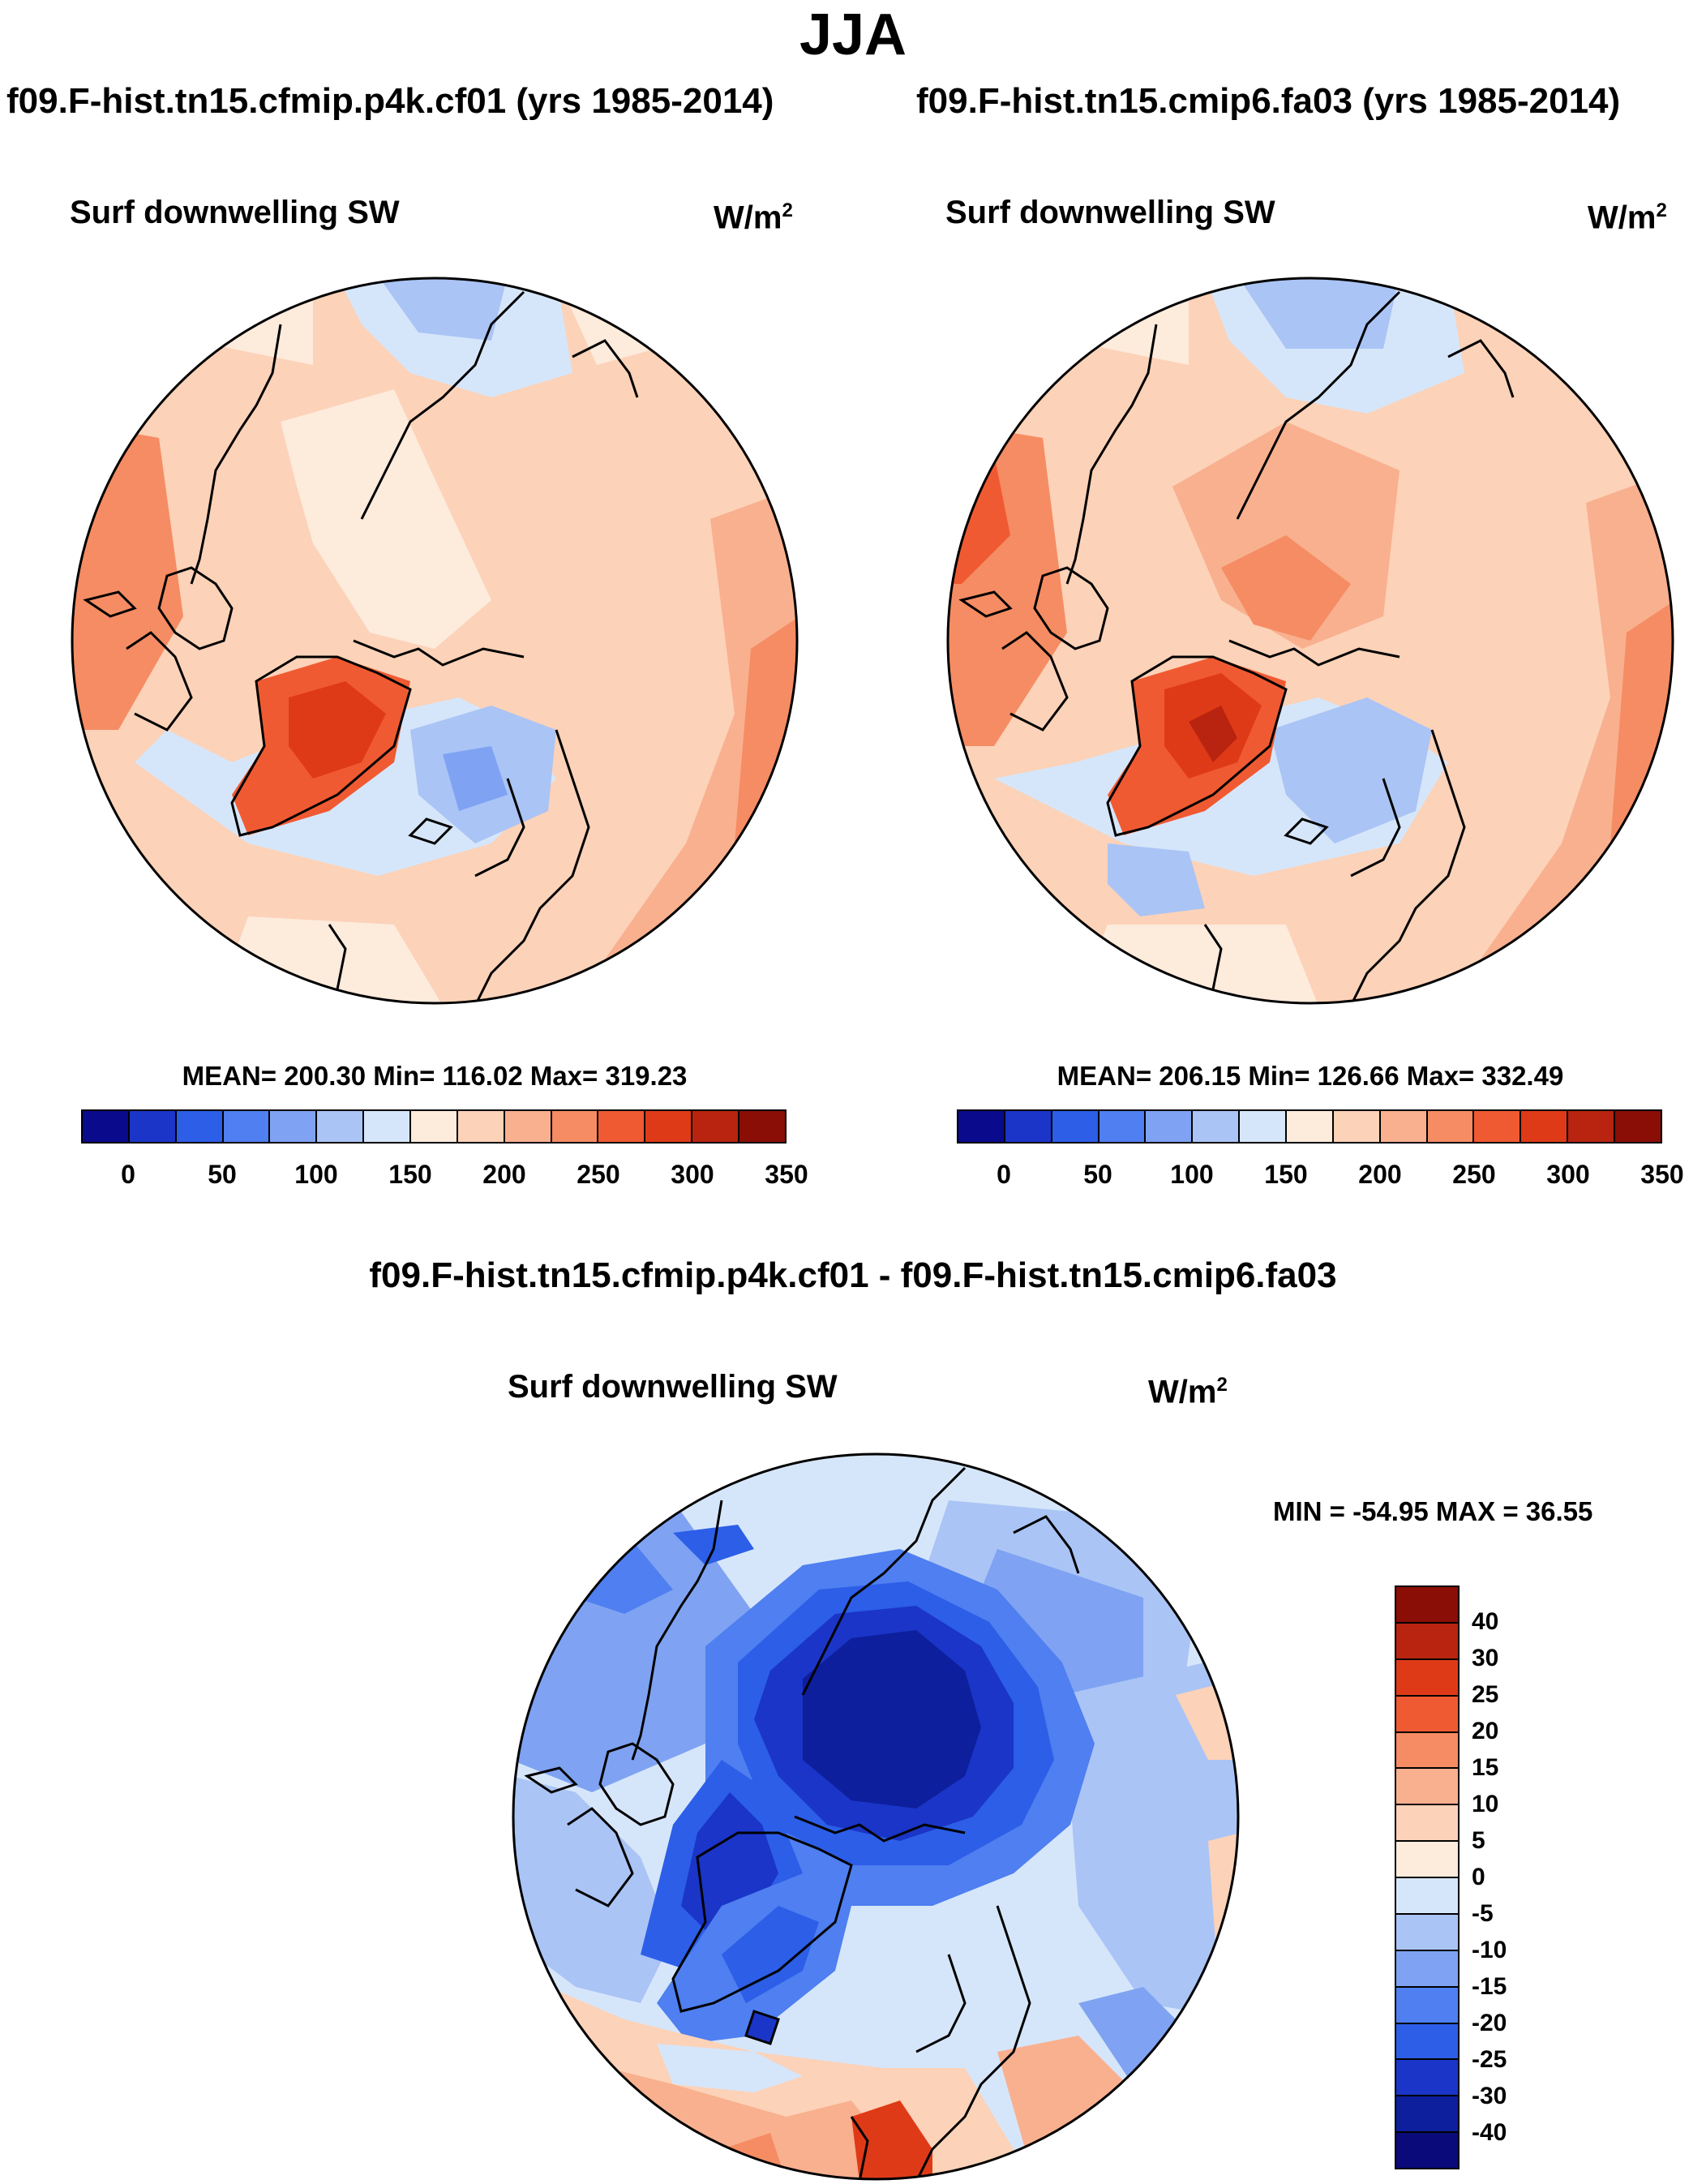  What do you see at coordinates (1627, 218) in the screenshot?
I see `panel2-units: W/m2` at bounding box center [1627, 218].